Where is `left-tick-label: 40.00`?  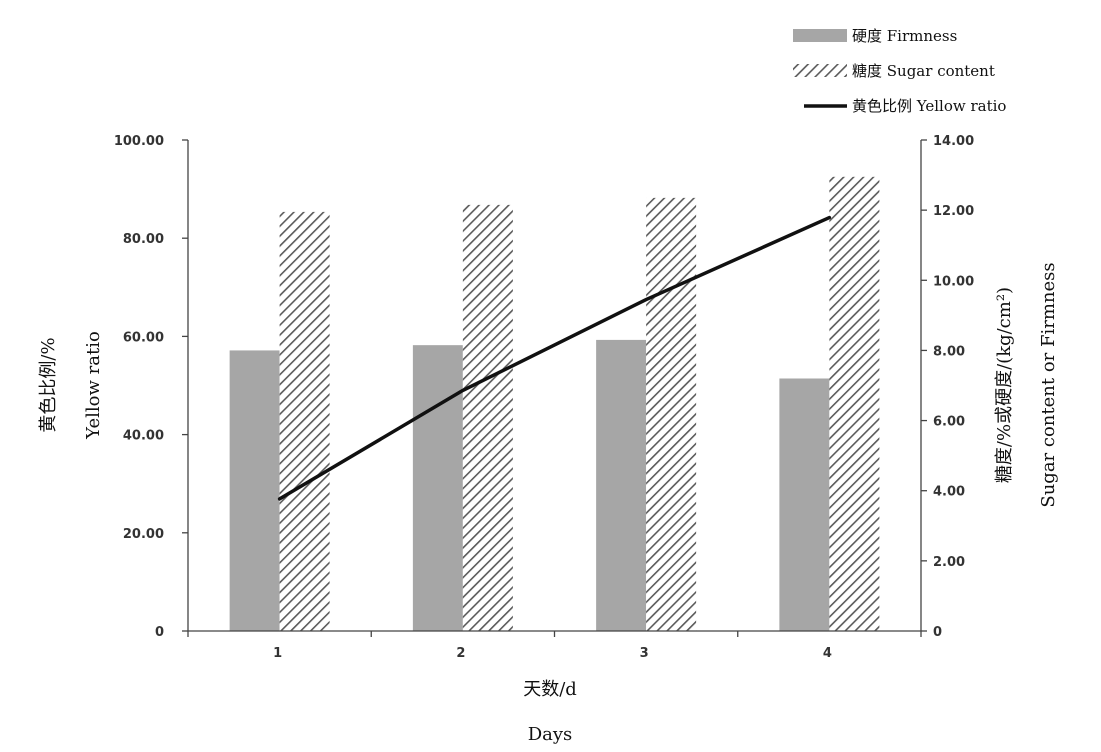
left-tick-label: 40.00 is located at coordinates (143, 436).